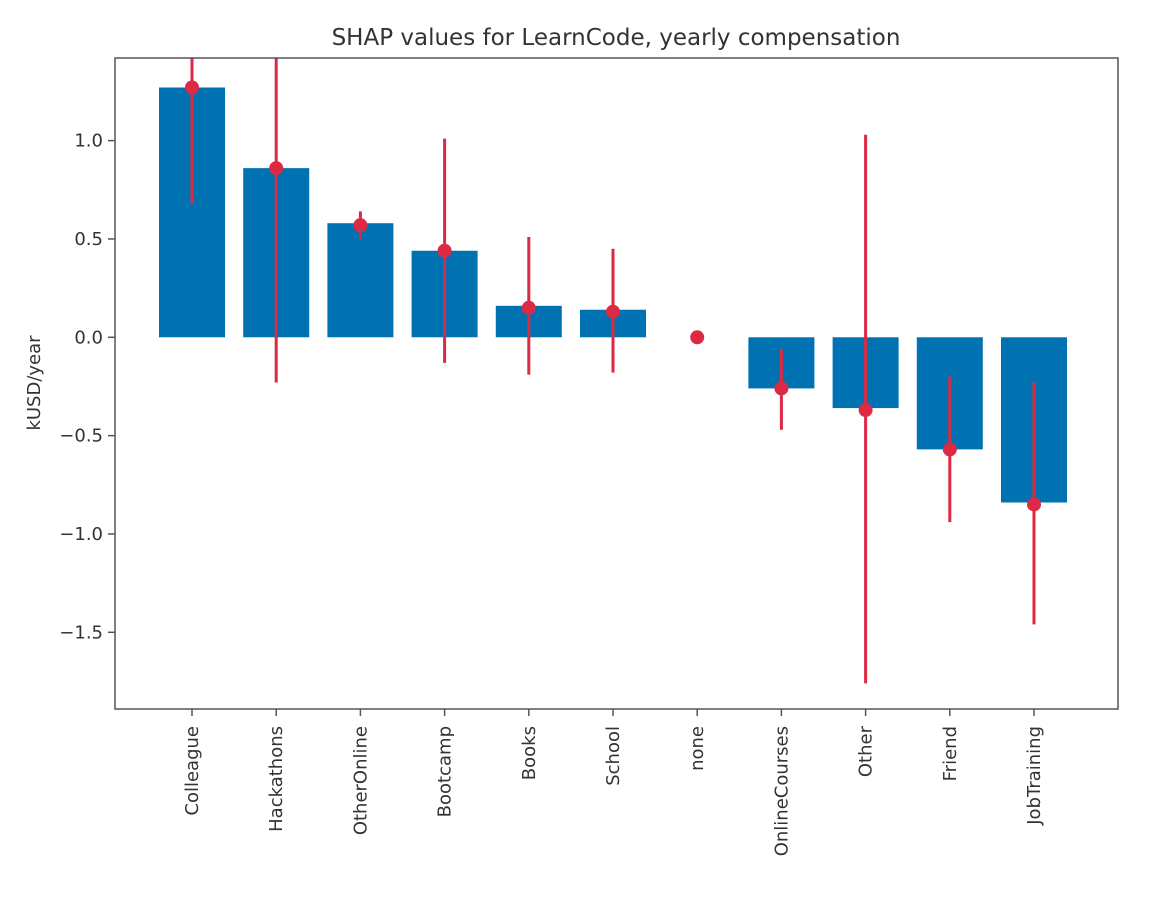 This screenshot has height=912, width=1151. I want to click on y-tick-label: −0.5, so click(81, 436).